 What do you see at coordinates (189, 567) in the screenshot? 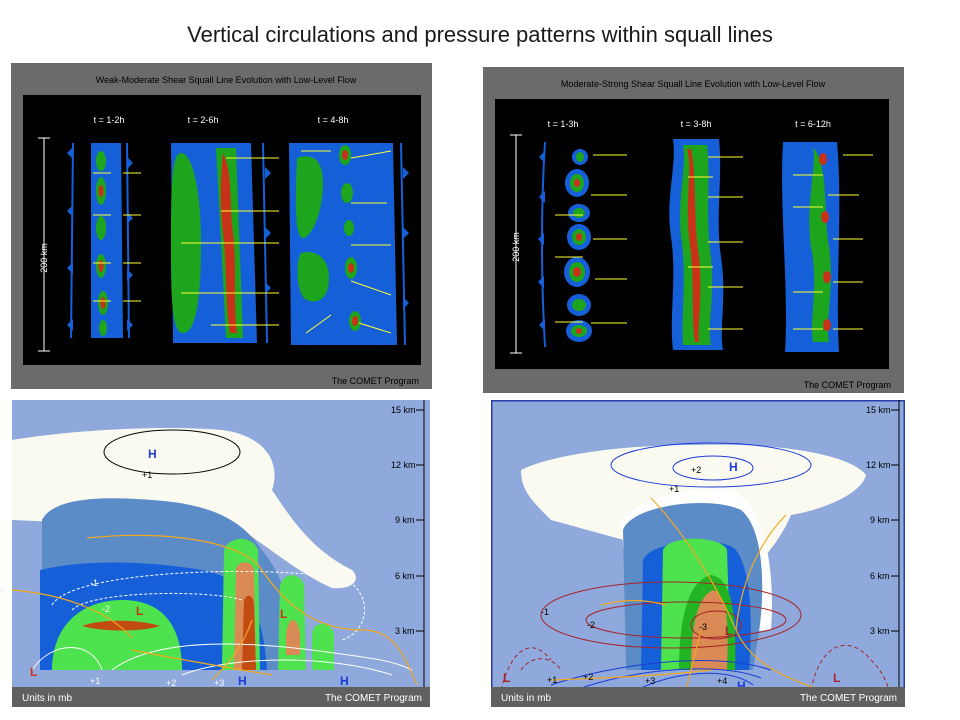
I see `pressure-labels: H L L L H H` at bounding box center [189, 567].